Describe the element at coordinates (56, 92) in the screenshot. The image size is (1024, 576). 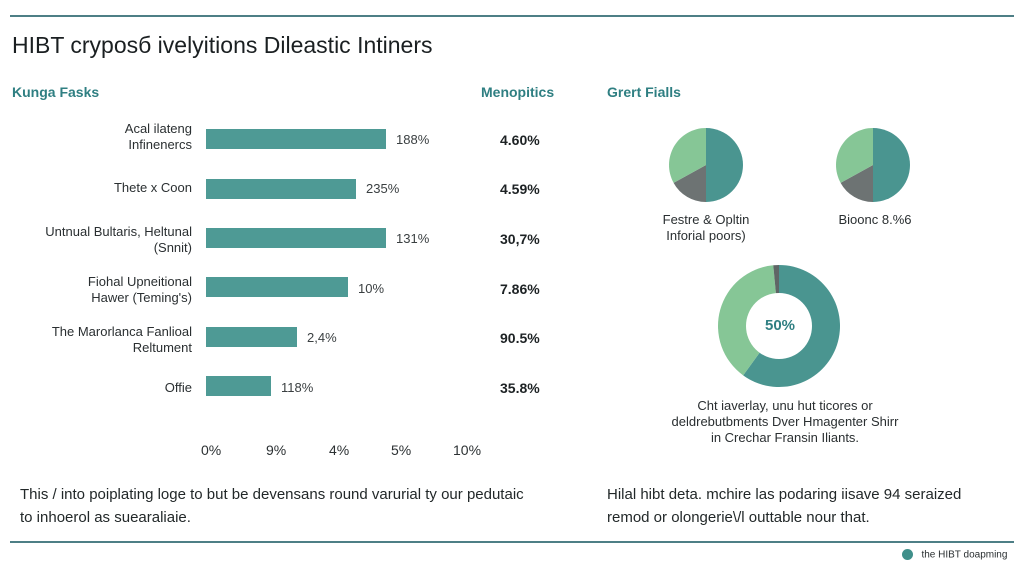
I see `left-section-title: Kunga Fasks` at that location.